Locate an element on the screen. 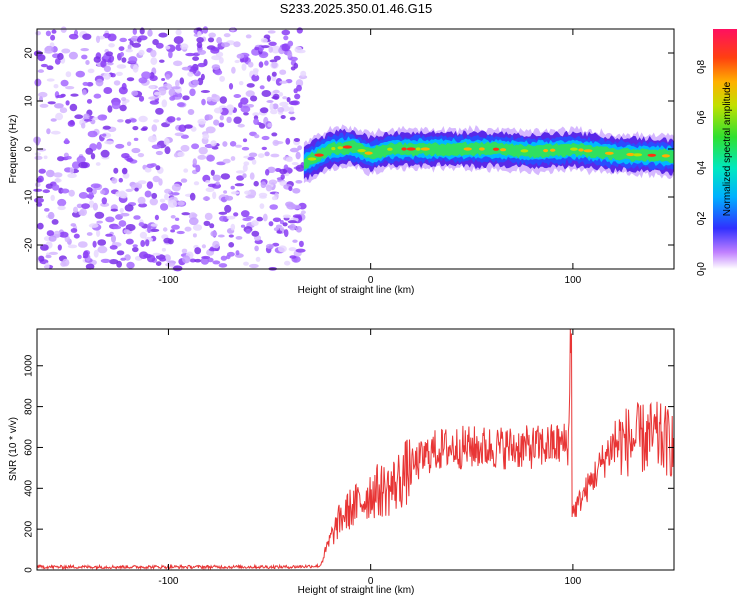 The image size is (750, 600). x-tick-label: 0 is located at coordinates (371, 280).